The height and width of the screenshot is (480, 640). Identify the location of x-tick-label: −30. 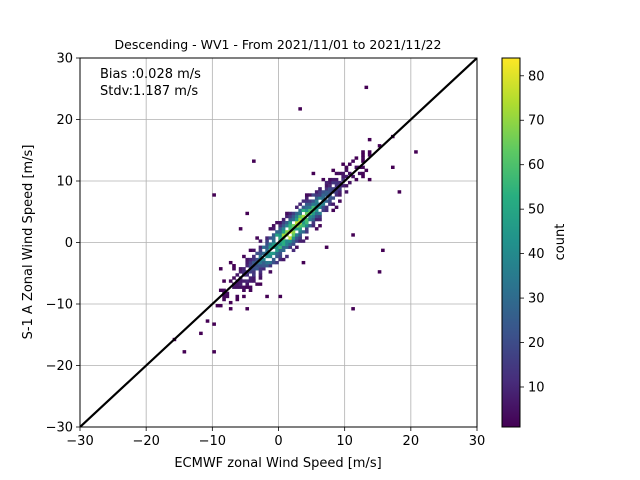
(79, 441).